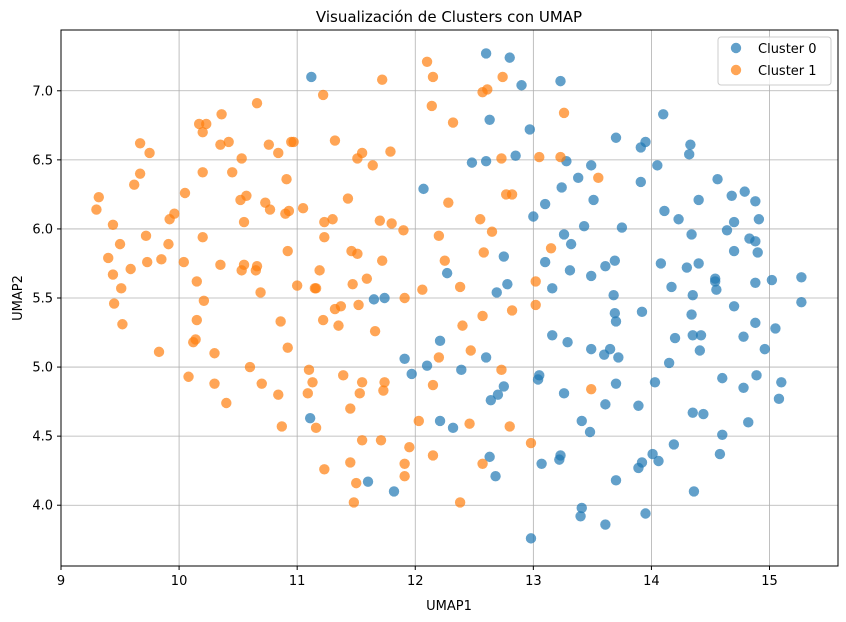 The width and height of the screenshot is (846, 622). Describe the element at coordinates (18, 298) in the screenshot. I see `y-axis-label: UMAP2` at that location.